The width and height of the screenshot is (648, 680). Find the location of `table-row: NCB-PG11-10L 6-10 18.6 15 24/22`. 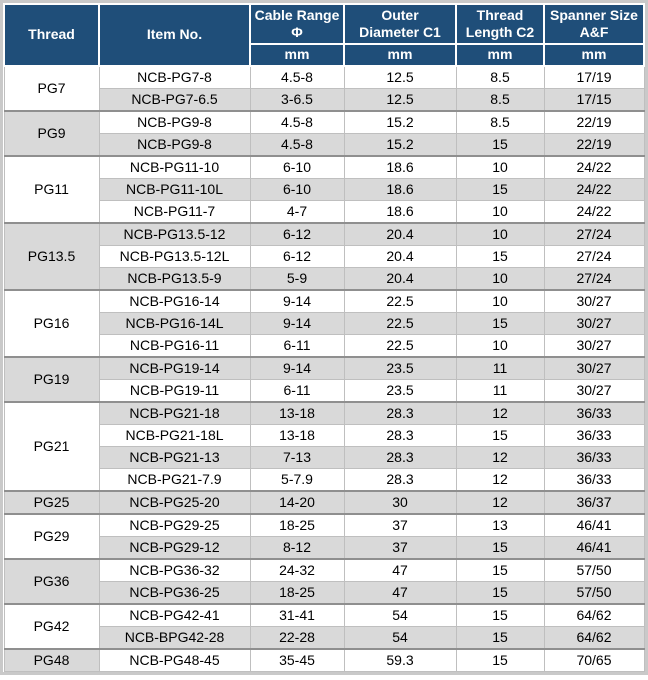

table-row: NCB-PG11-10L 6-10 18.6 15 24/22 is located at coordinates (324, 189).